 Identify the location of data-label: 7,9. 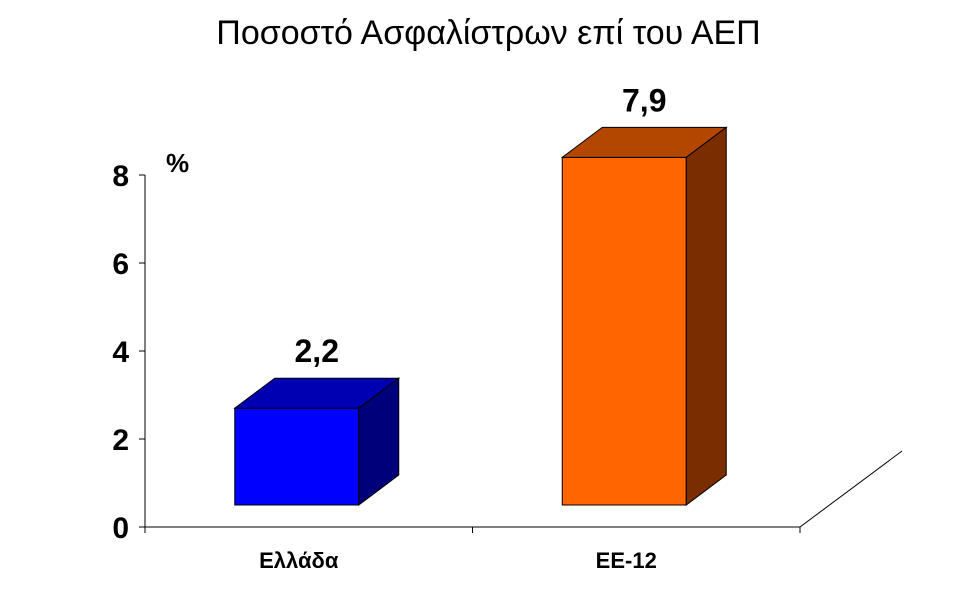
(644, 100).